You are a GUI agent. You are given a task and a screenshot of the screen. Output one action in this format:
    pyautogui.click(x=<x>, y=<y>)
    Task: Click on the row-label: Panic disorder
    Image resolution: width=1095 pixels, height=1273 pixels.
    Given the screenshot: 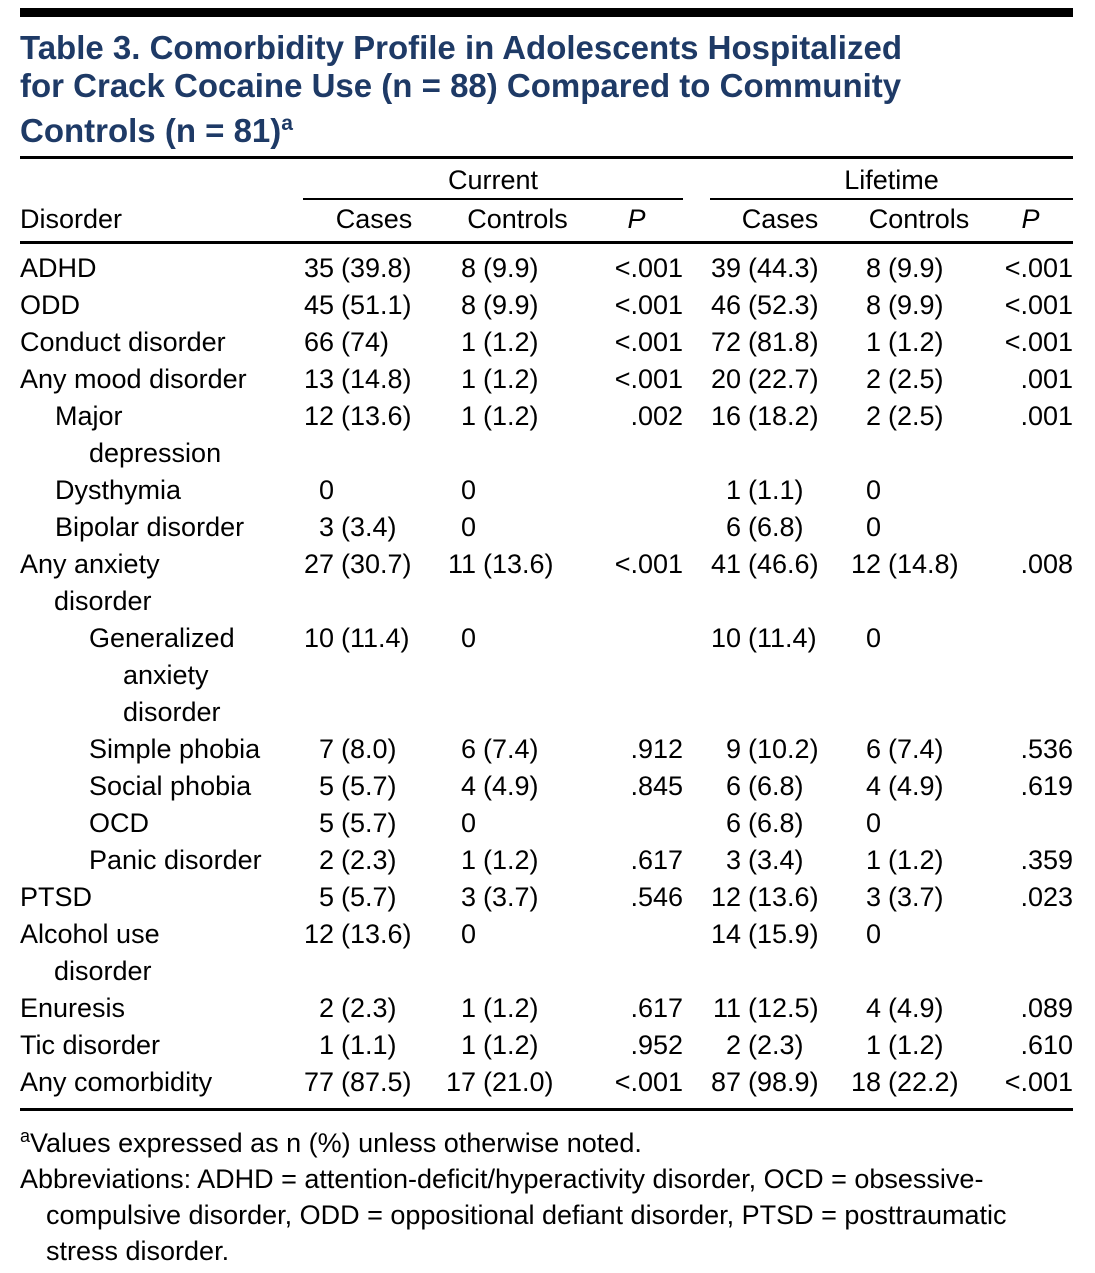 What is the action you would take?
    pyautogui.click(x=175, y=860)
    